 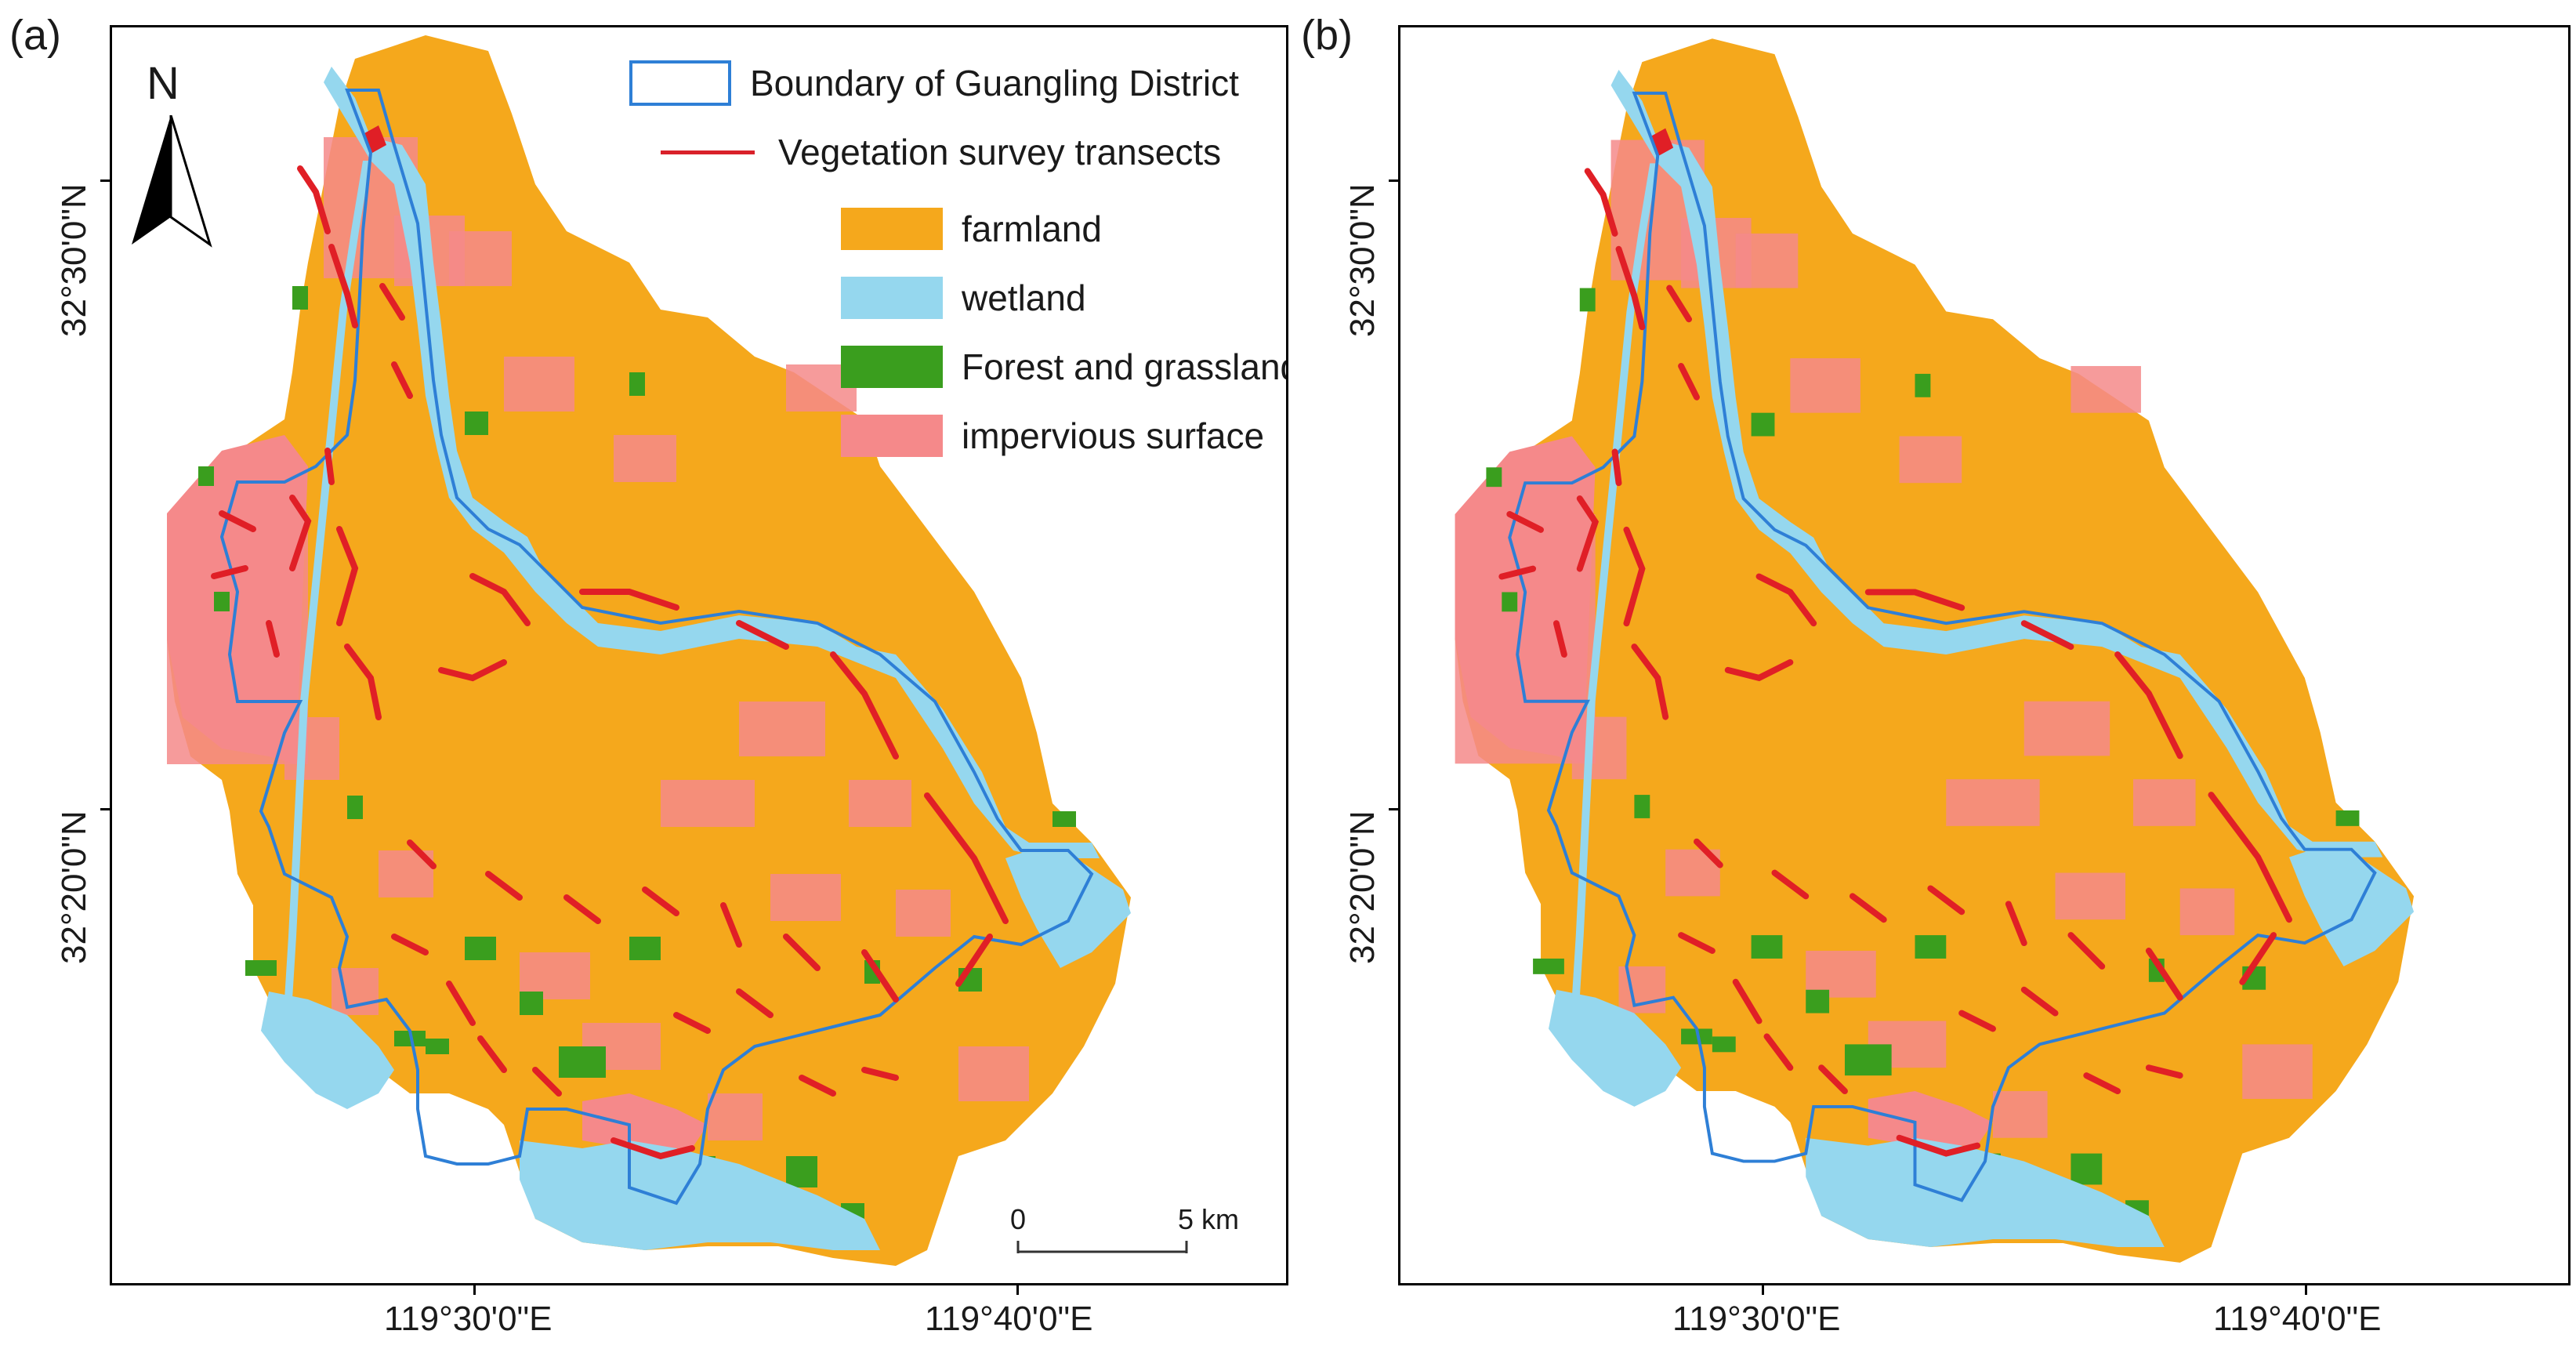 I want to click on legend-item-impervious: impervious surface, so click(x=1052, y=436).